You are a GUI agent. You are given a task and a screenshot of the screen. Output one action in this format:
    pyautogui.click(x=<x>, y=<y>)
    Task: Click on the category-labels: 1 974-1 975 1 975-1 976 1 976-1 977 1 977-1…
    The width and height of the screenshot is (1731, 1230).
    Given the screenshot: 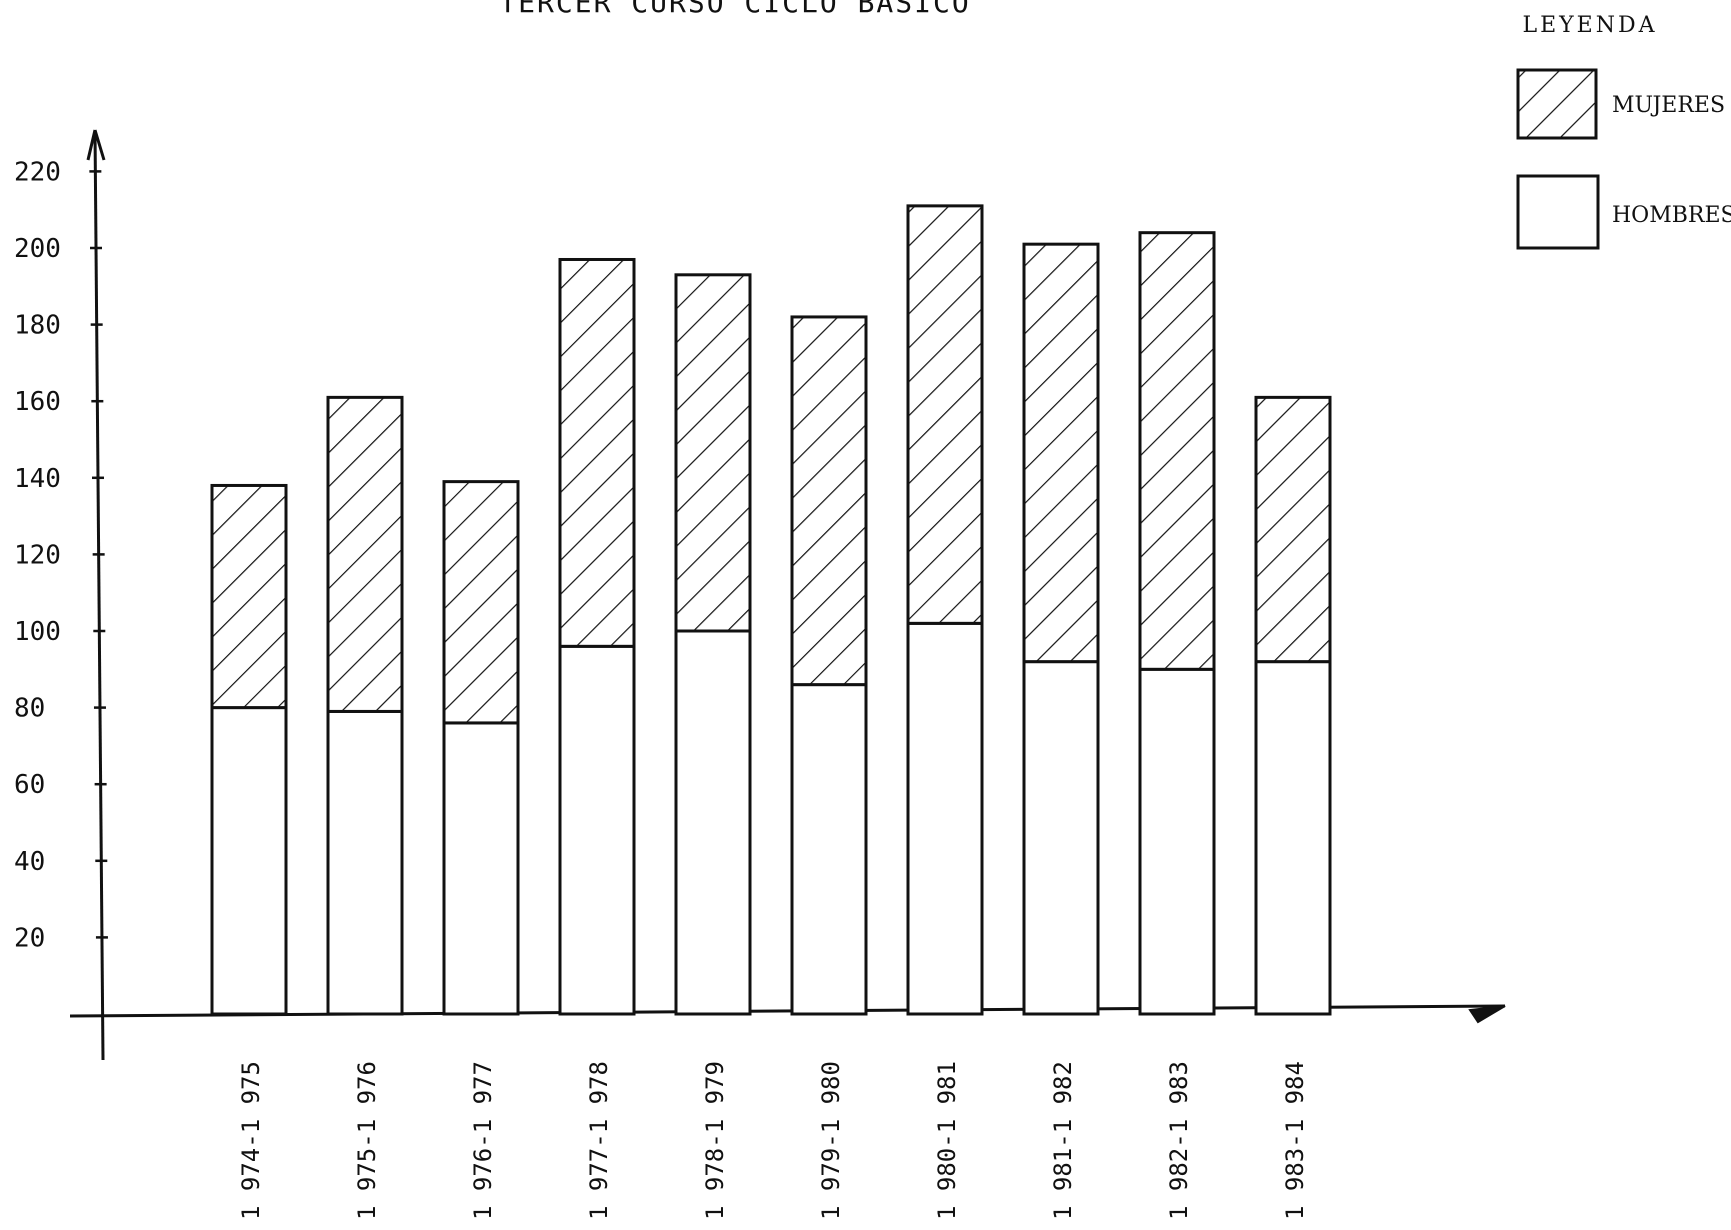 What is the action you would take?
    pyautogui.click(x=773, y=1140)
    